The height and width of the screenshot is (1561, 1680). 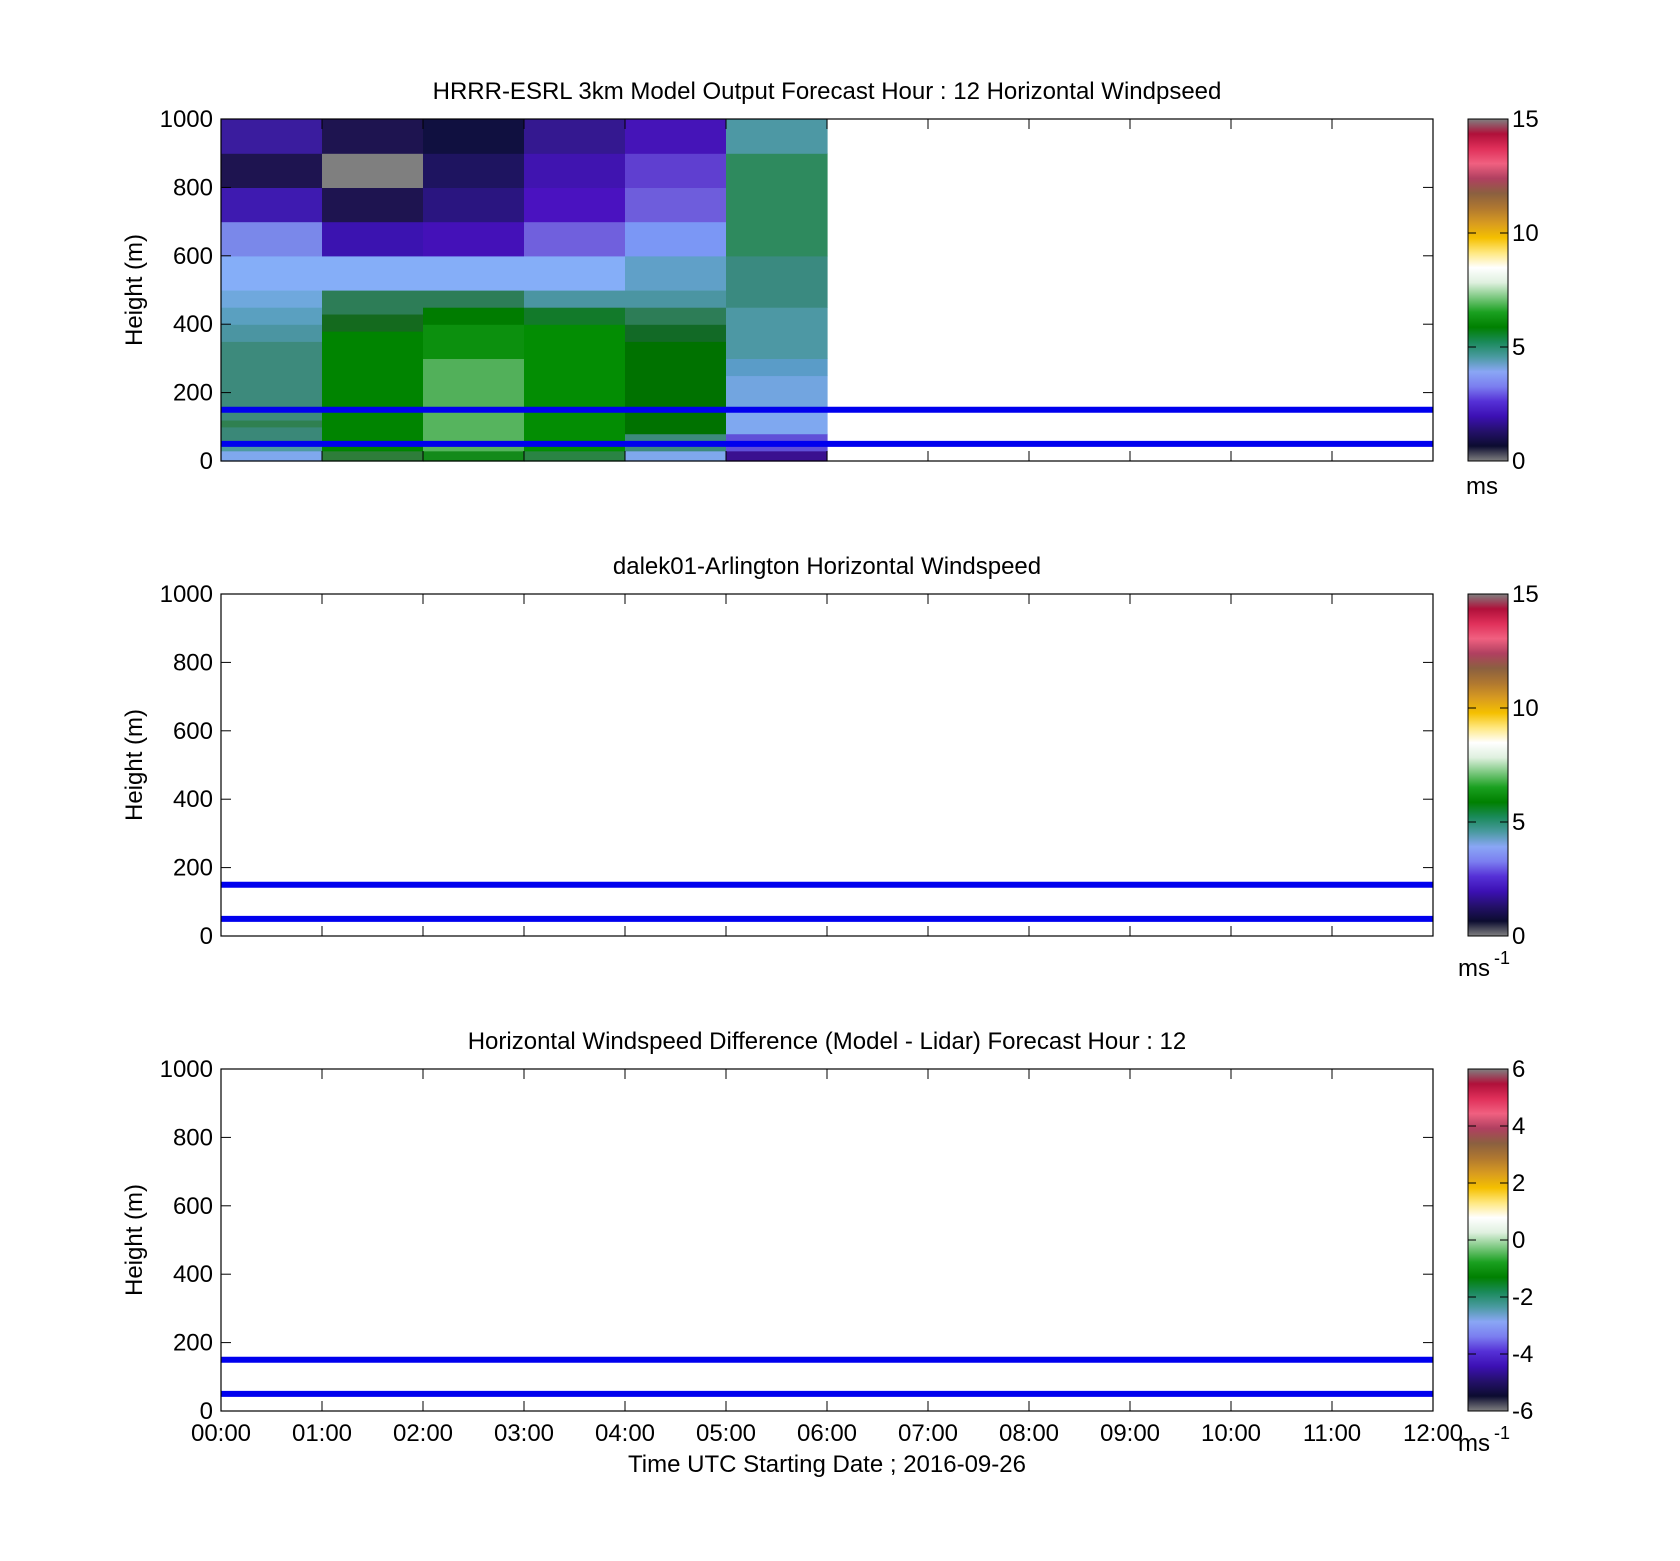 What do you see at coordinates (1518, 1126) in the screenshot?
I see `colorbar-tick-label: 4` at bounding box center [1518, 1126].